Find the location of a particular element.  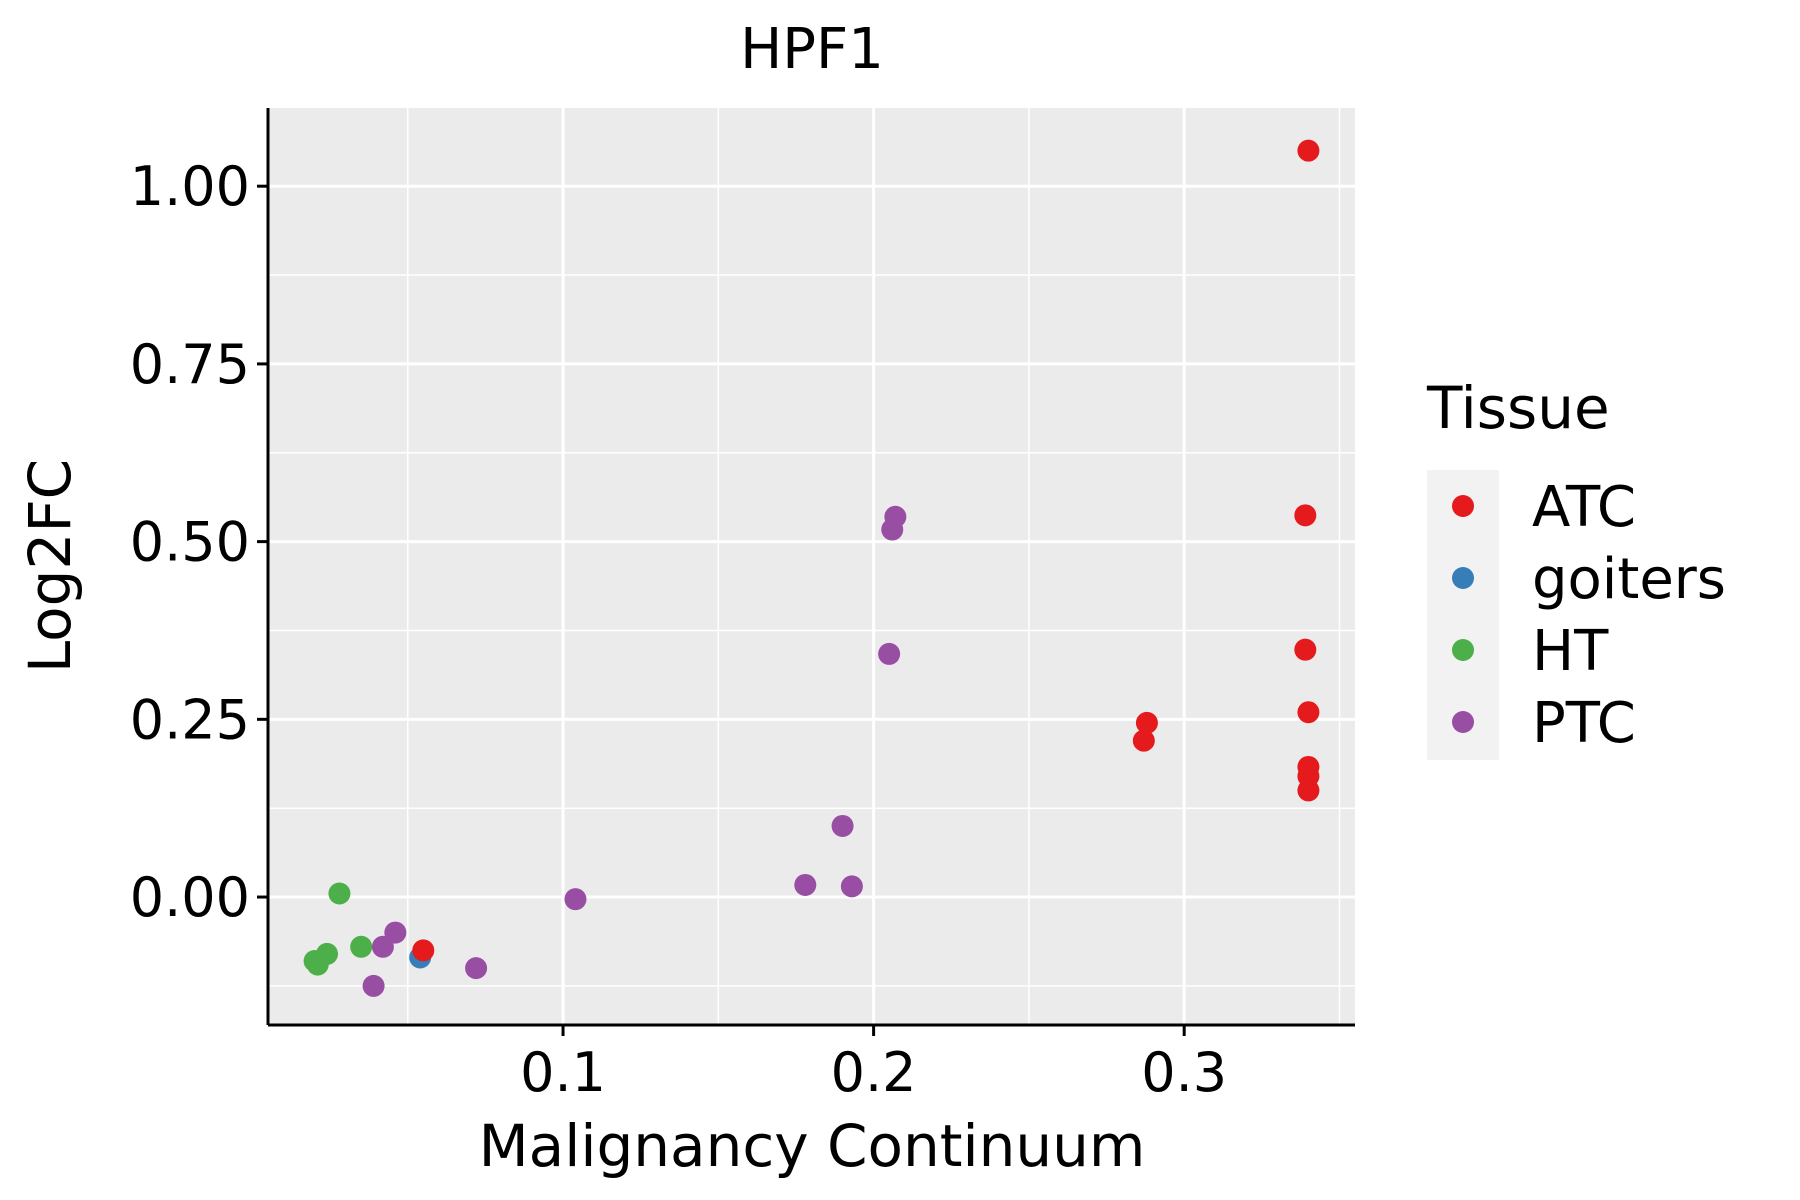

chart-title: HPF1 is located at coordinates (812, 49).